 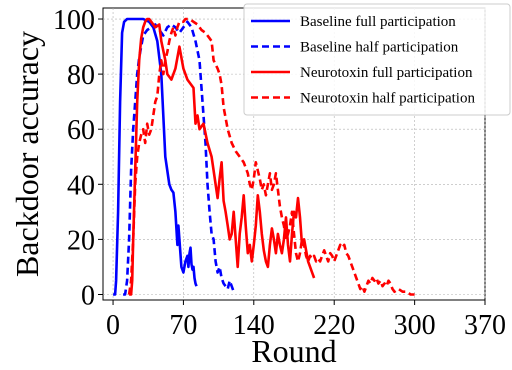 I want to click on y-tick-label: 20, so click(x=81, y=240).